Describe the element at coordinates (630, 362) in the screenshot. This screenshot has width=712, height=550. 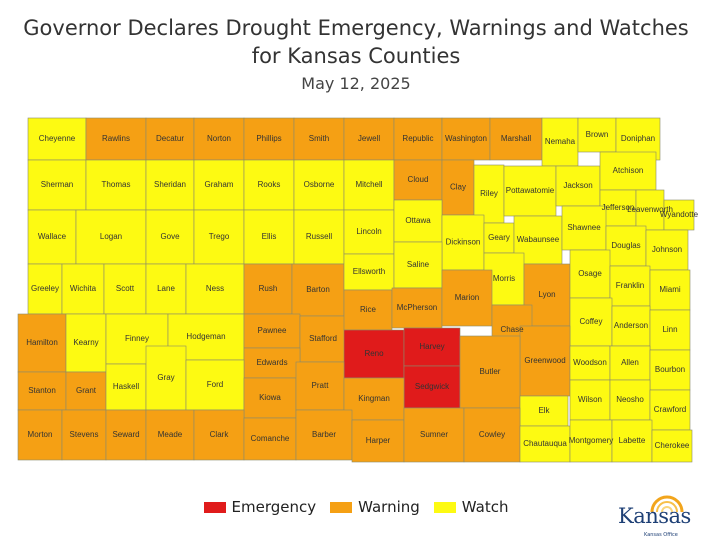
I see `county-label-allen: Allen` at that location.